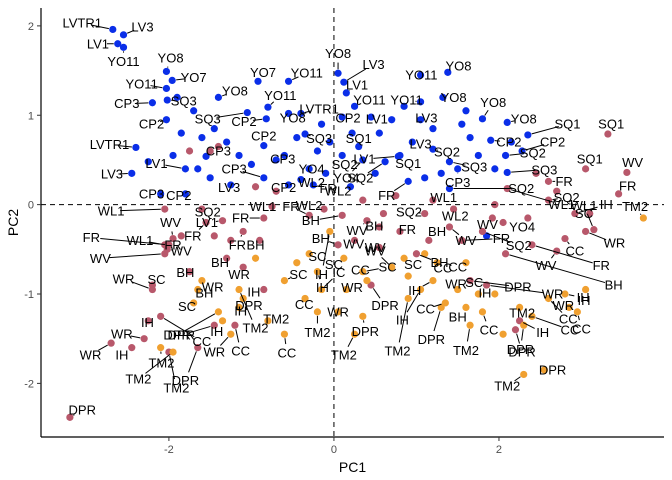  What do you see at coordinates (353, 243) in the screenshot?
I see `point-label: WV` at bounding box center [353, 243].